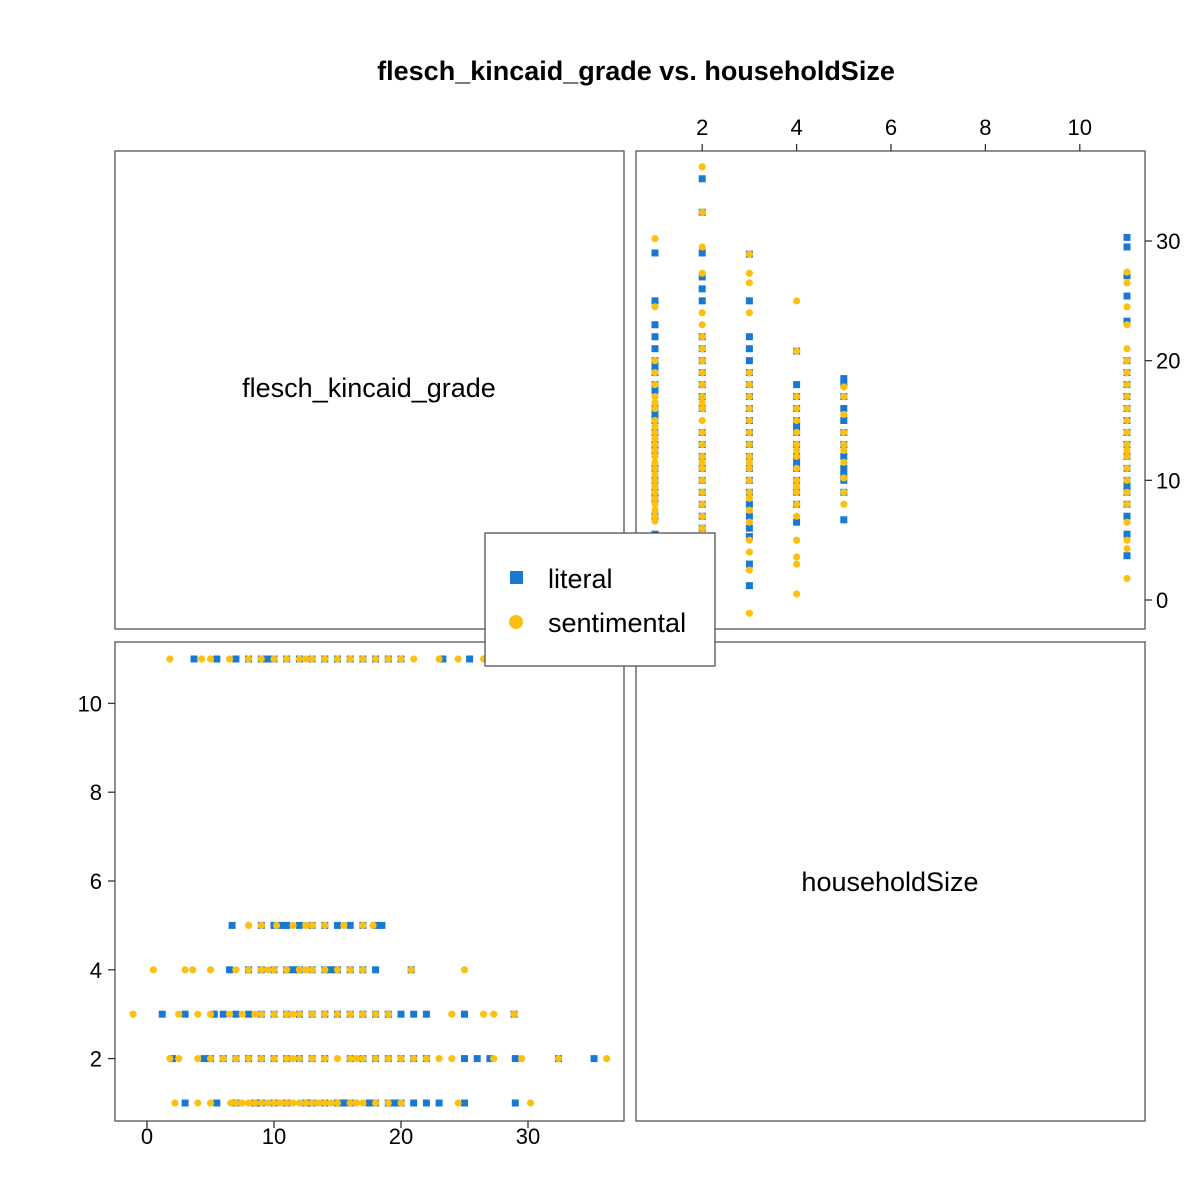  I want to click on x-tick-label-bottom: 10, so click(274, 1136).